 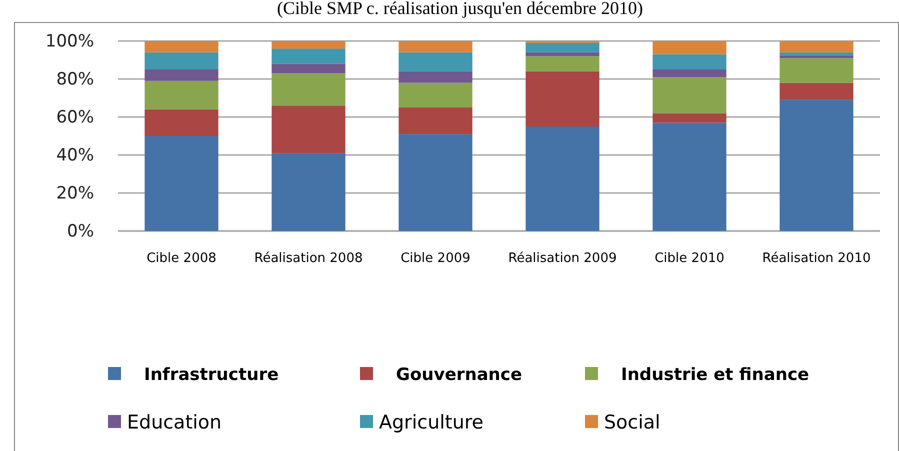 What do you see at coordinates (460, 9) in the screenshot?
I see `chart-title: (Cible SMP c. réalisation jusqu'en décembre 2010)` at bounding box center [460, 9].